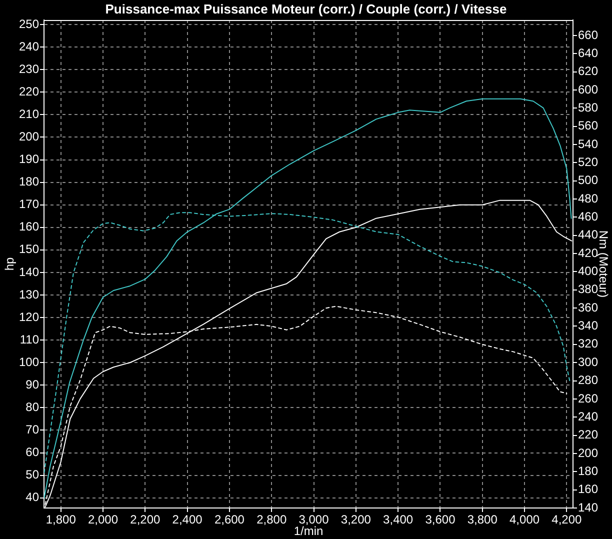 The height and width of the screenshot is (539, 612). I want to click on x-tick-label: 4,200, so click(567, 519).